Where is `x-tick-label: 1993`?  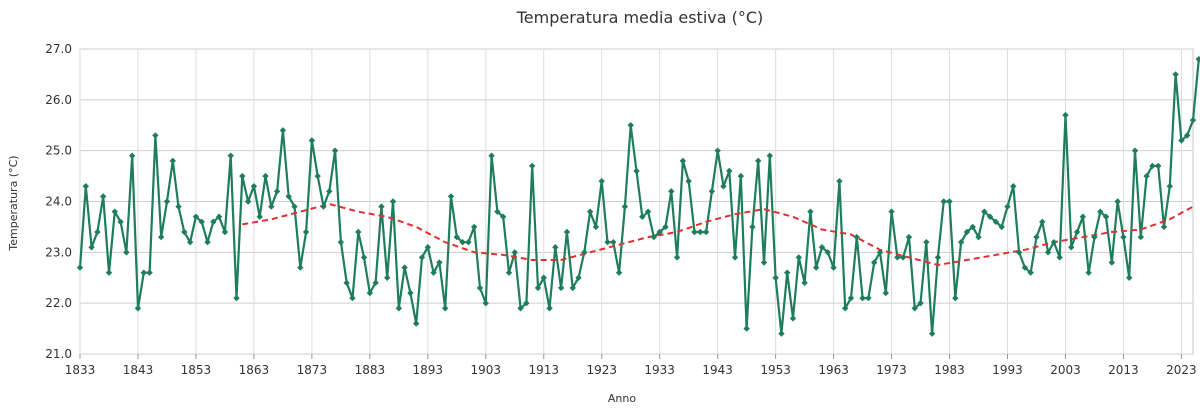
x-tick-label: 1993 is located at coordinates (1007, 370).